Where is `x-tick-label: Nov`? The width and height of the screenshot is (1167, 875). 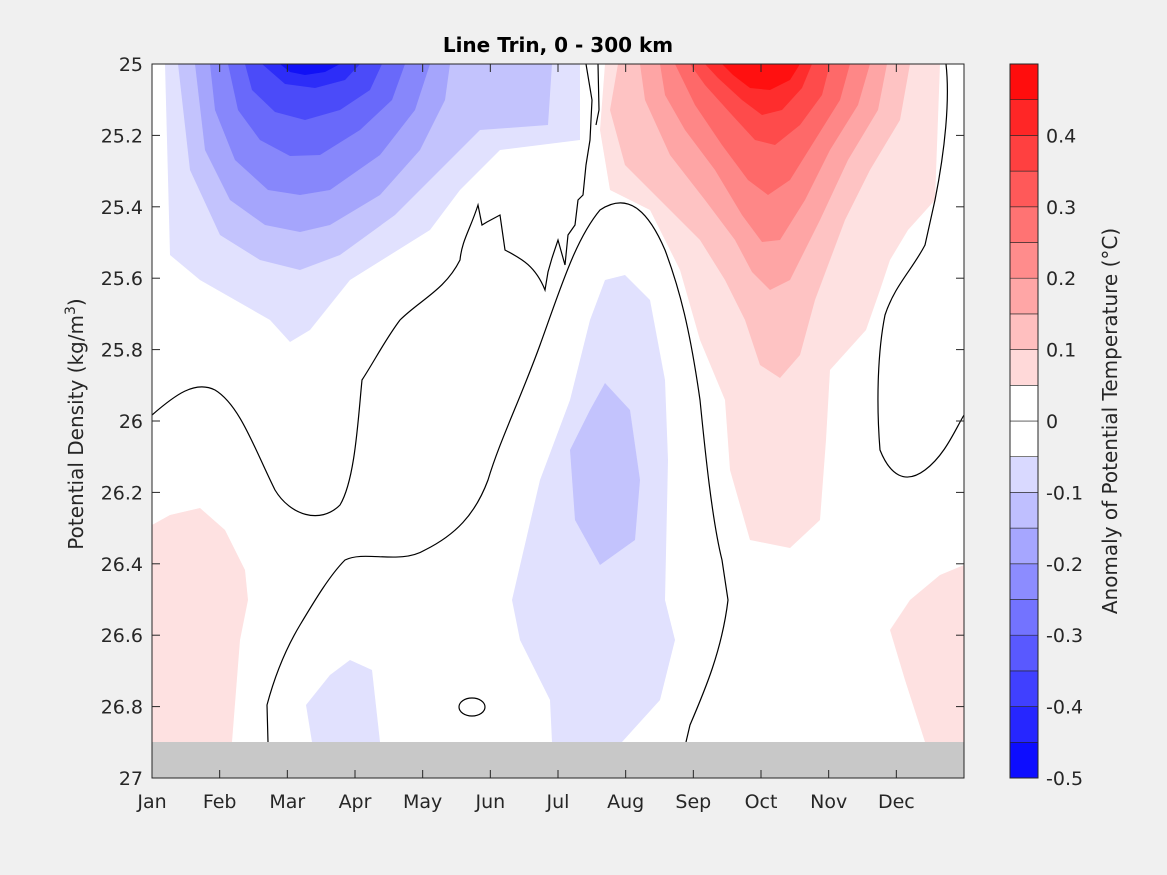 x-tick-label: Nov is located at coordinates (828, 802).